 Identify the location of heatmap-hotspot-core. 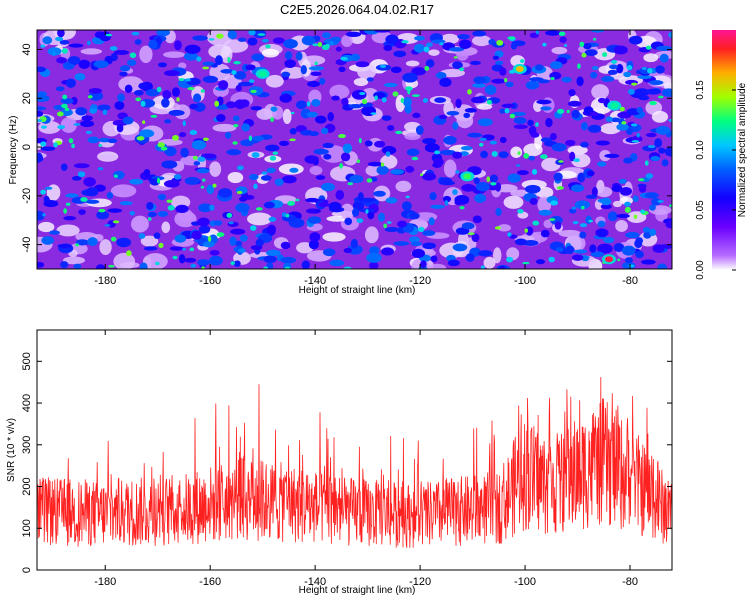
(614, 105).